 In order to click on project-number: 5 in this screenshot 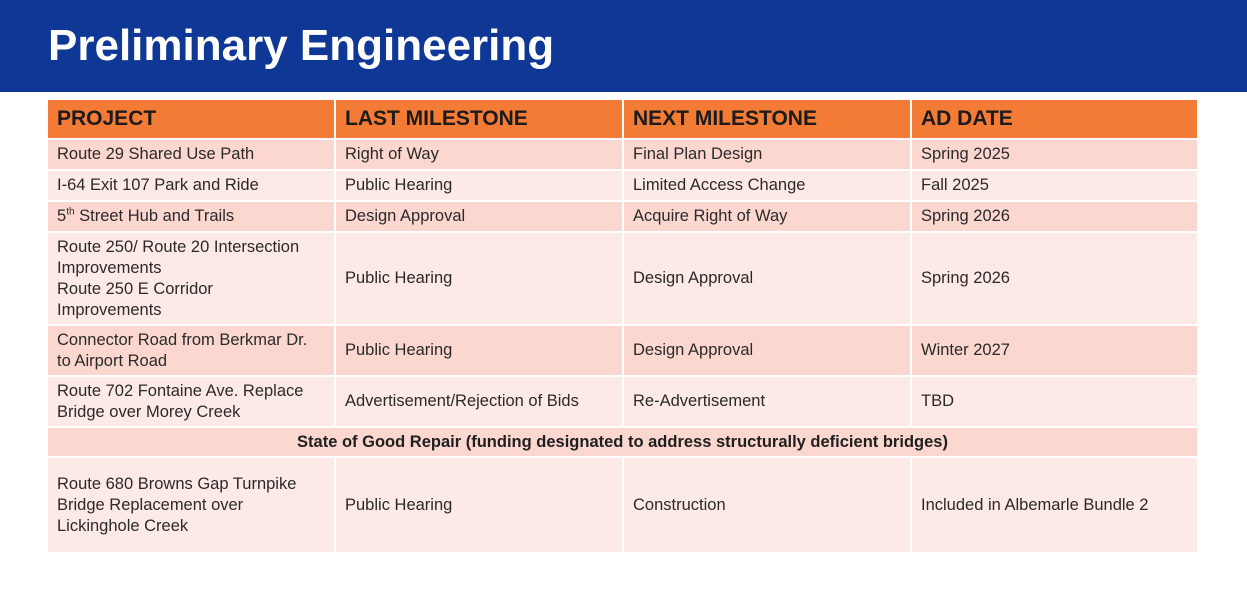, I will do `click(62, 216)`.